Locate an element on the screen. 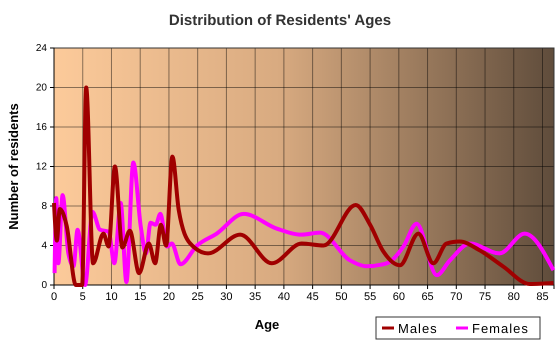 This screenshot has height=353, width=560. legend-label: Males is located at coordinates (418, 328).